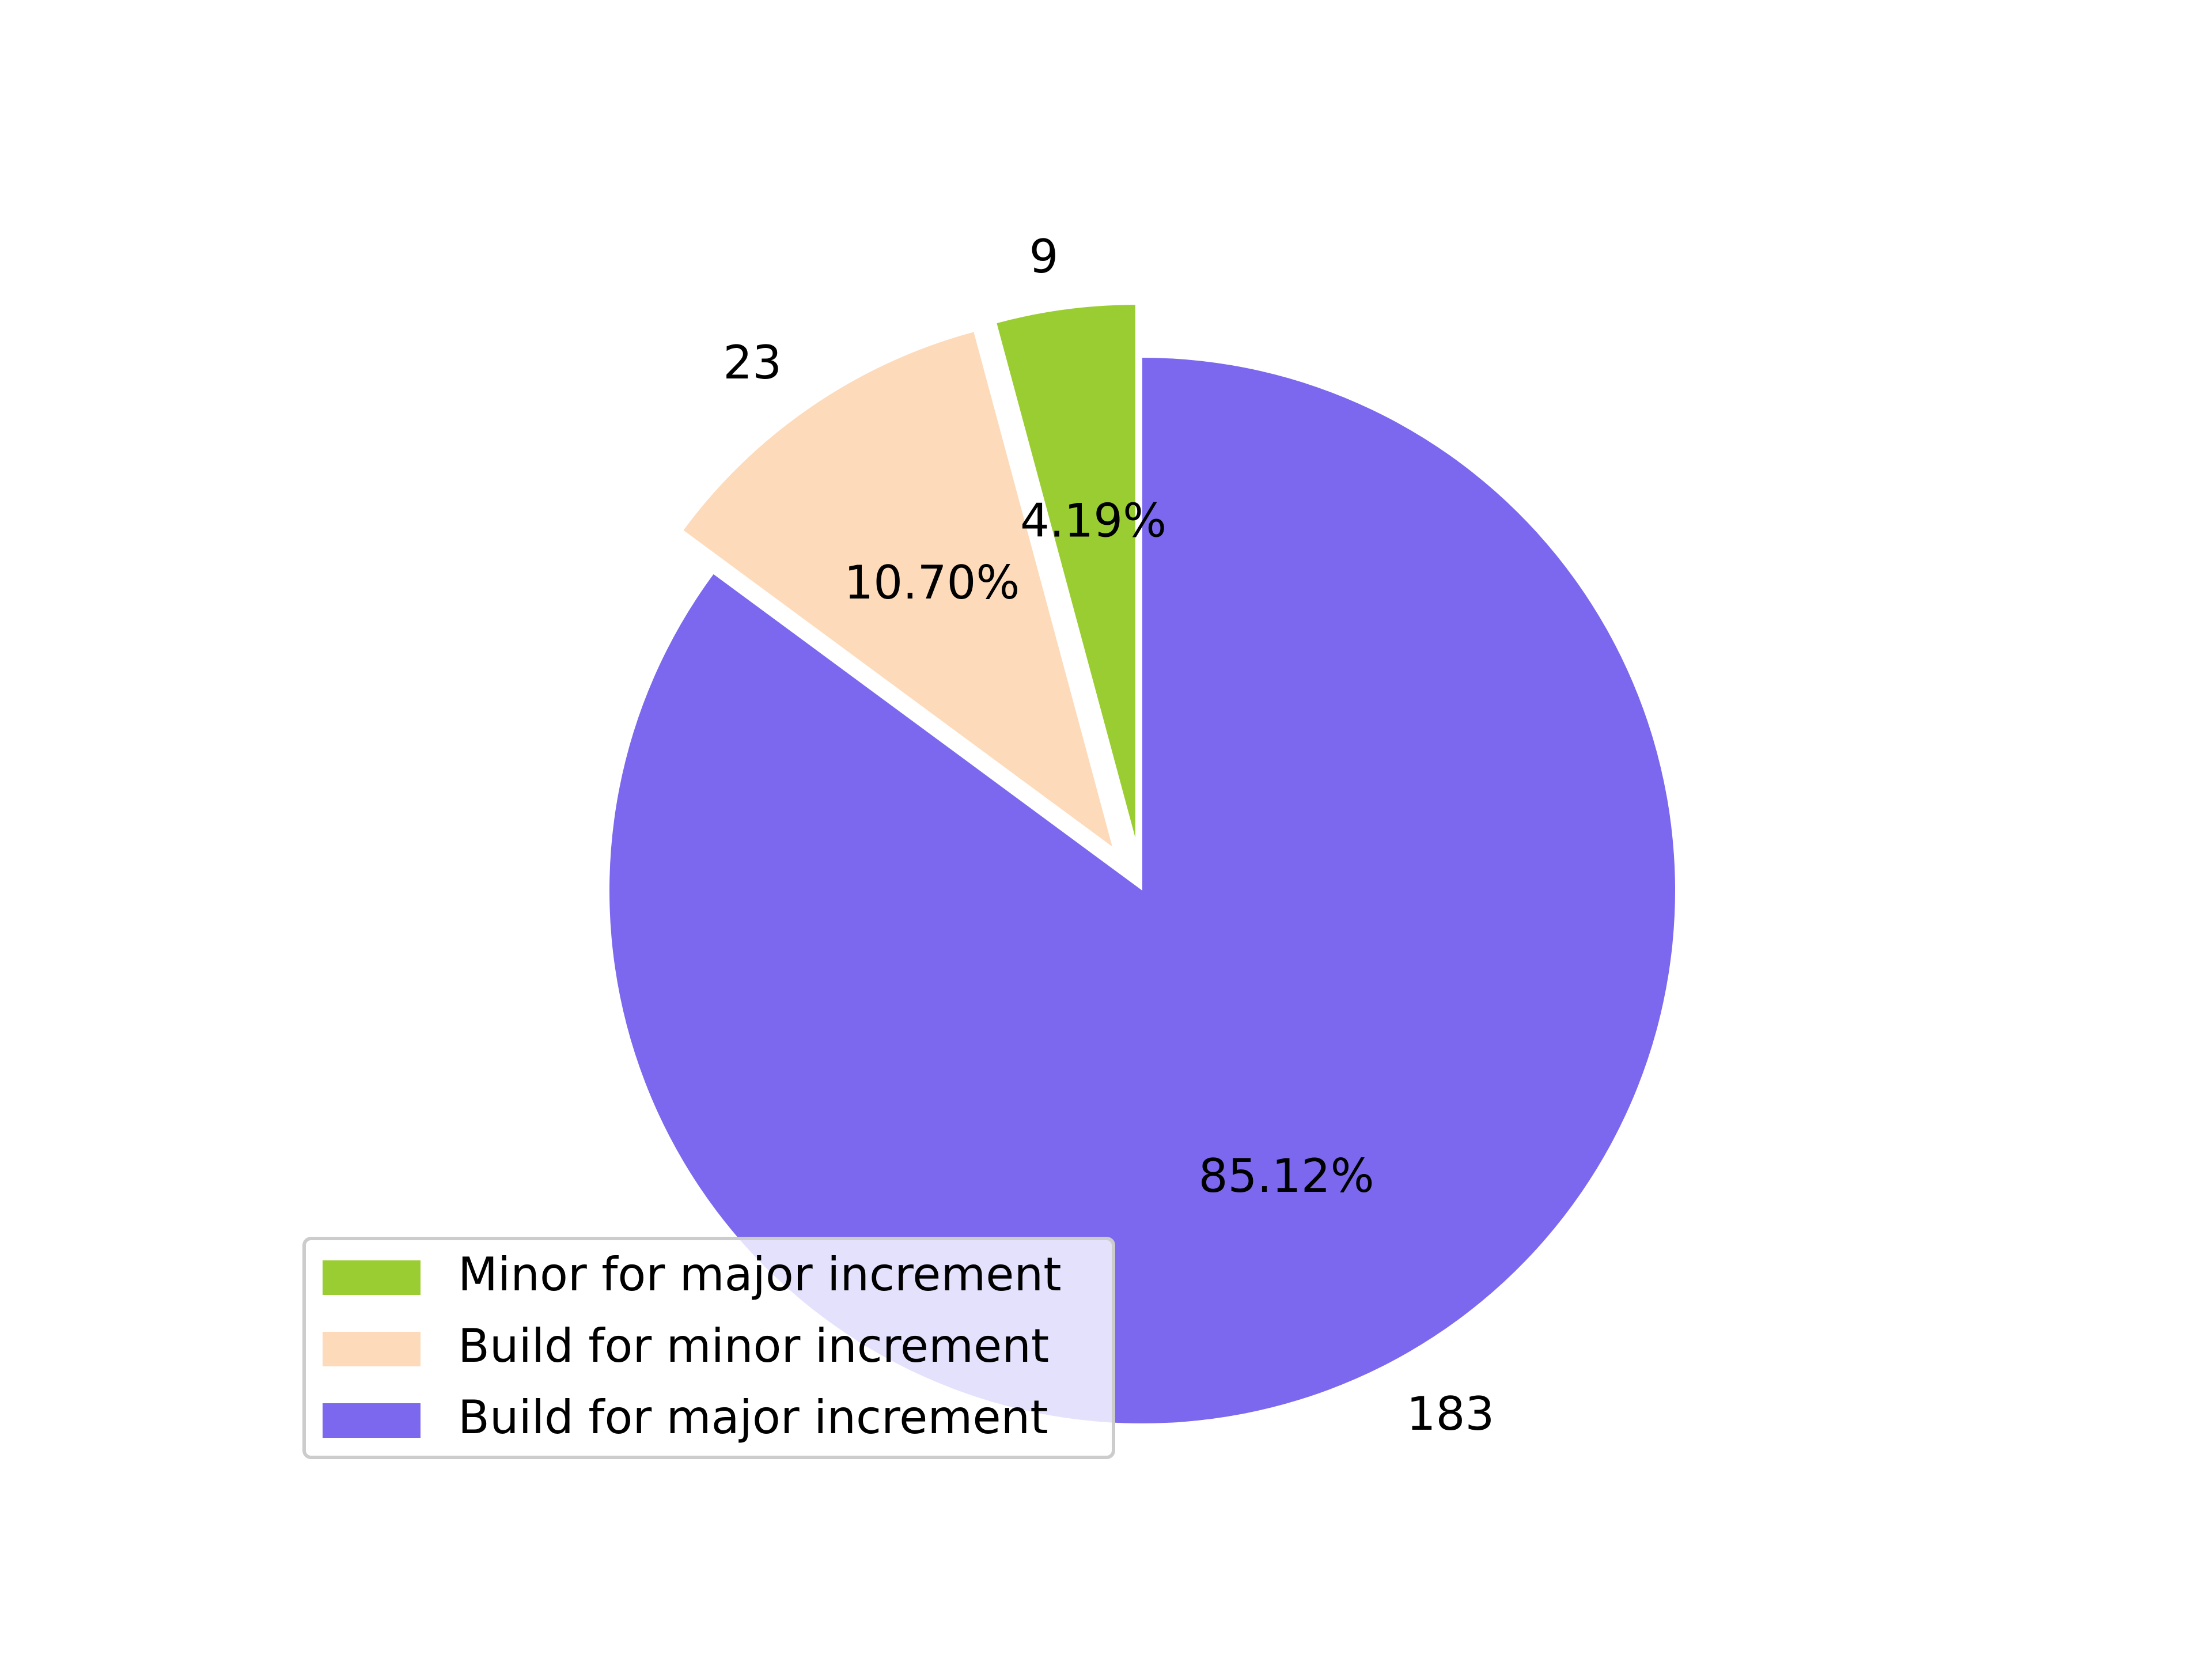 Image resolution: width=2212 pixels, height=1659 pixels. Describe the element at coordinates (1093, 521) in the screenshot. I see `pie-percent-label-minor-for-major-increment: 4.19%` at that location.